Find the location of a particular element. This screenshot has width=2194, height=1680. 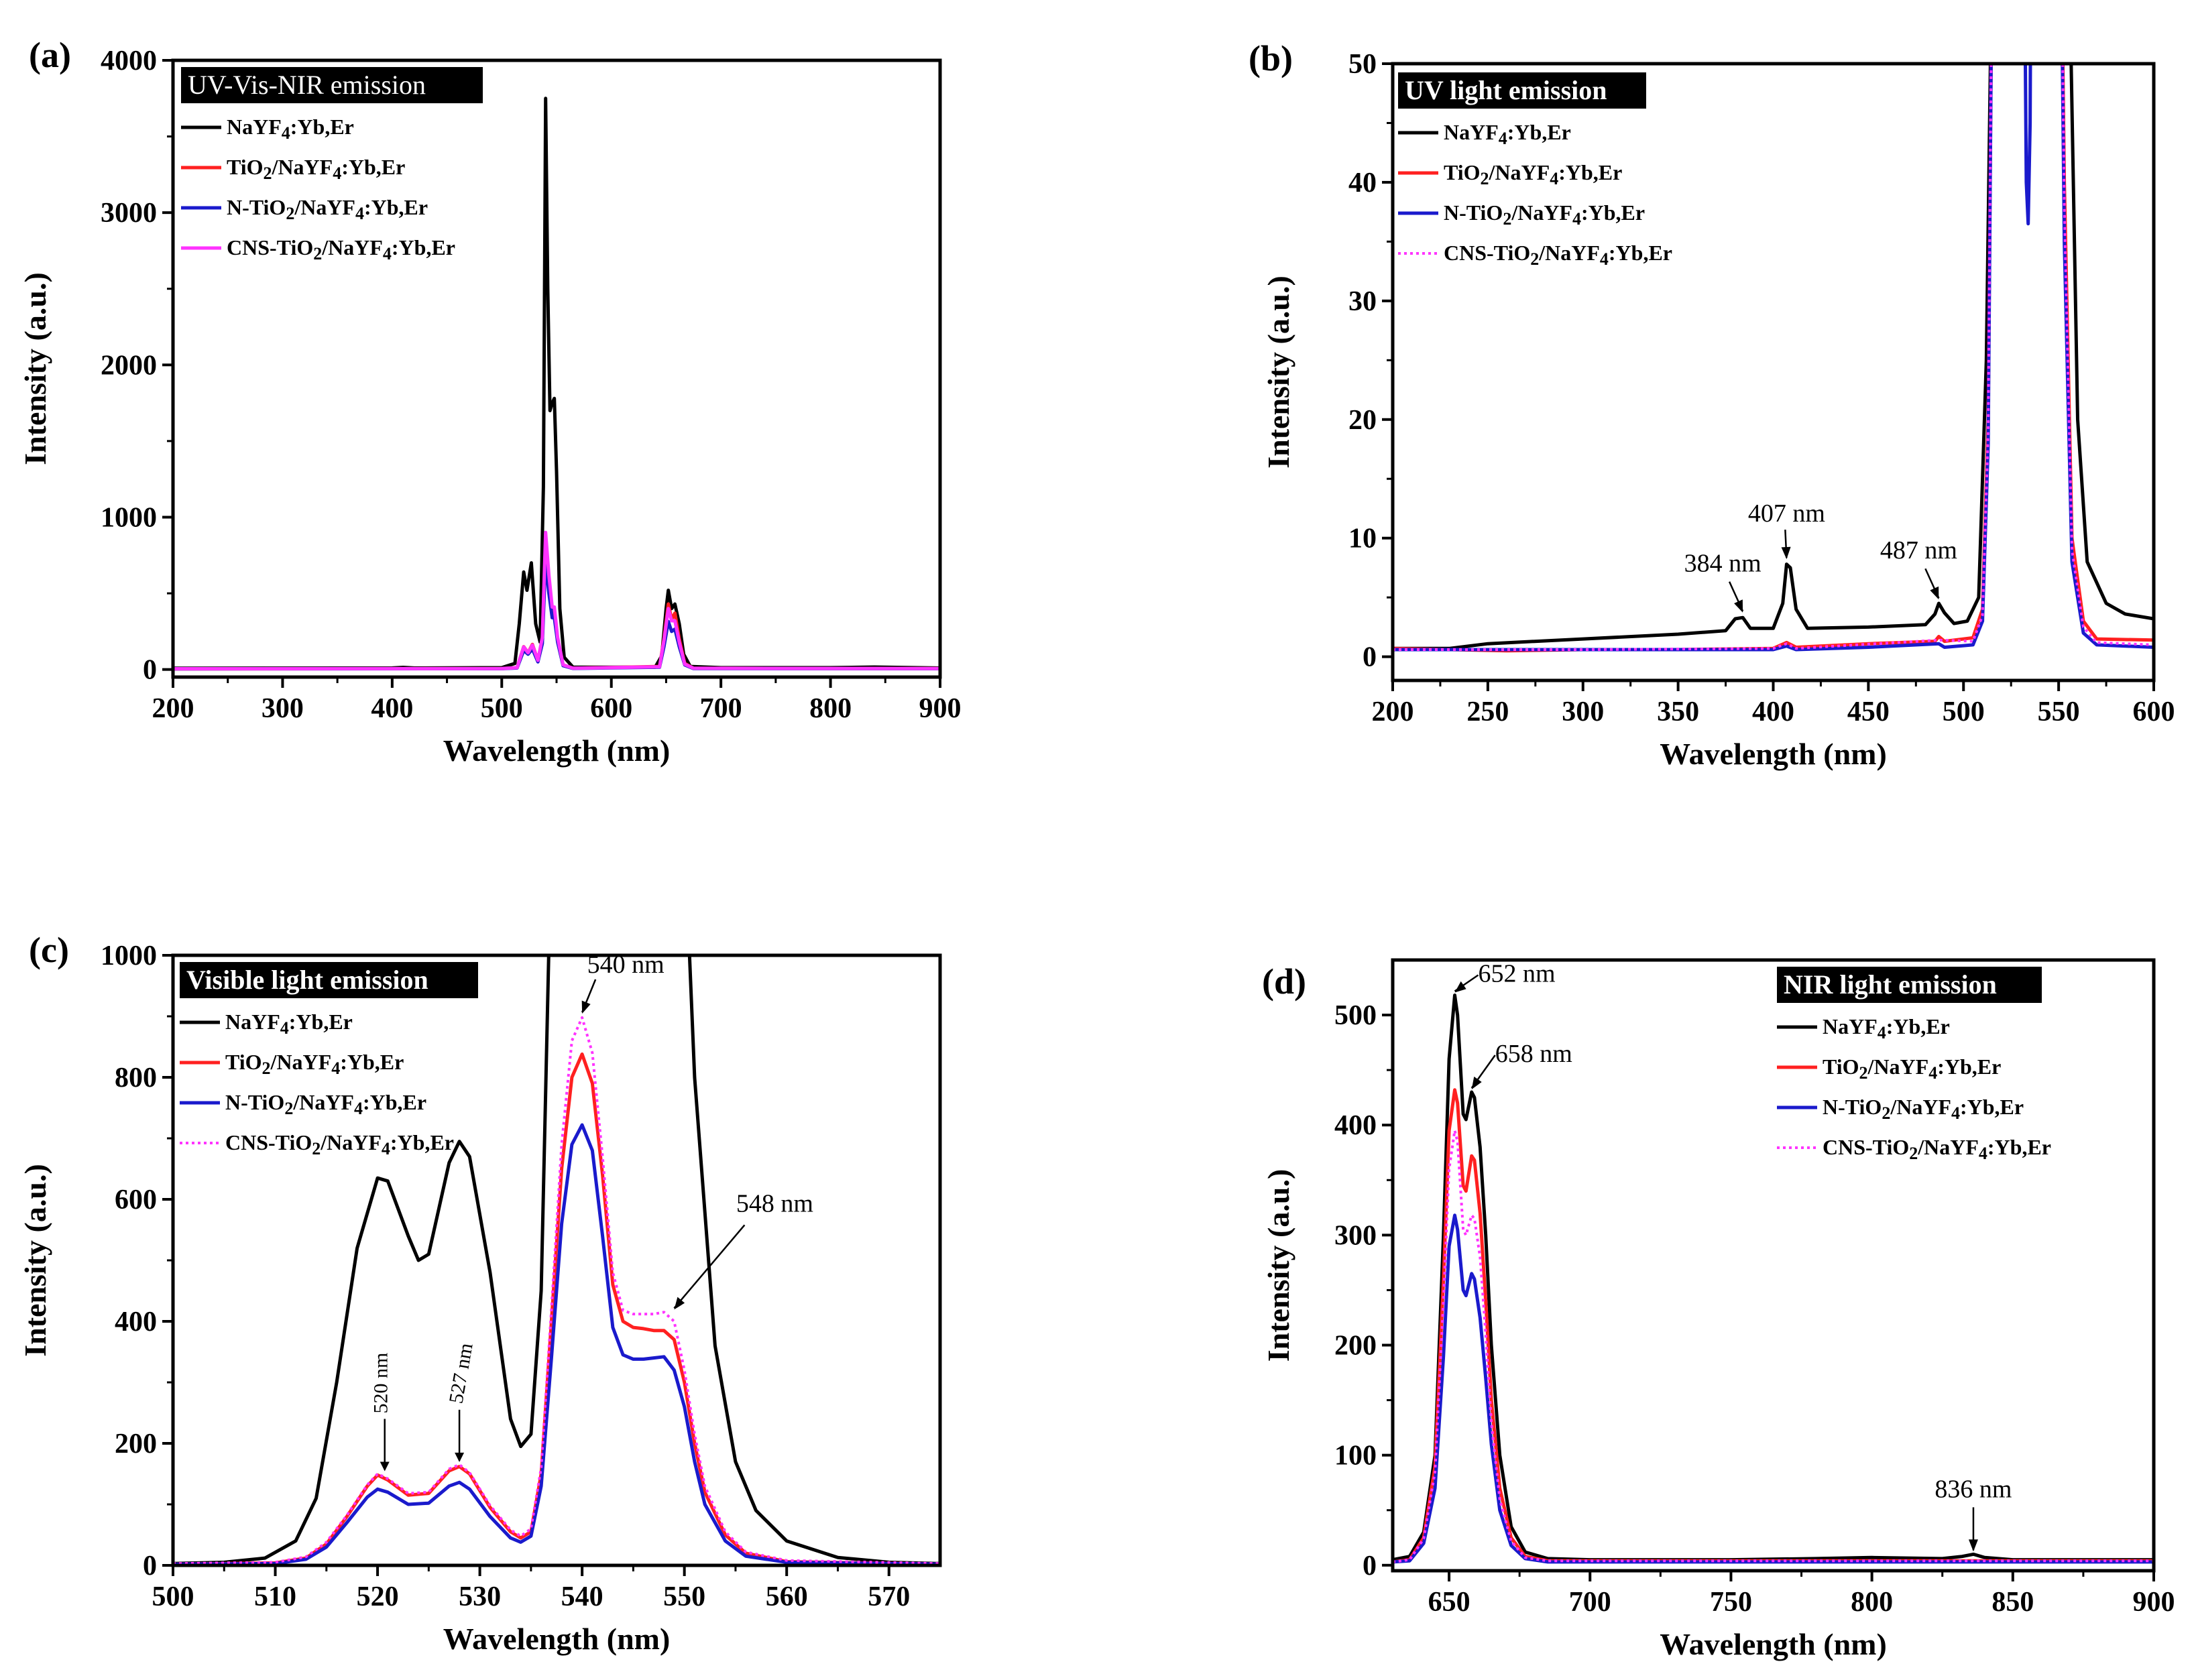

y-tick-label: 400 is located at coordinates (136, 1322).